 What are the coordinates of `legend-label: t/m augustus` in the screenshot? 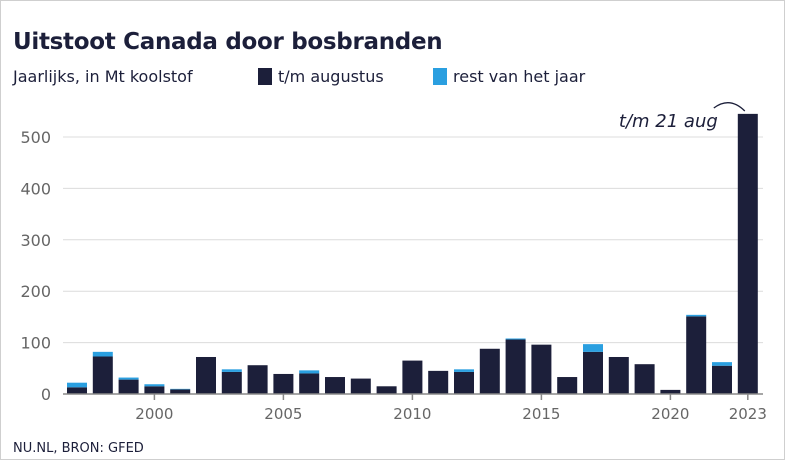 It's located at (331, 76).